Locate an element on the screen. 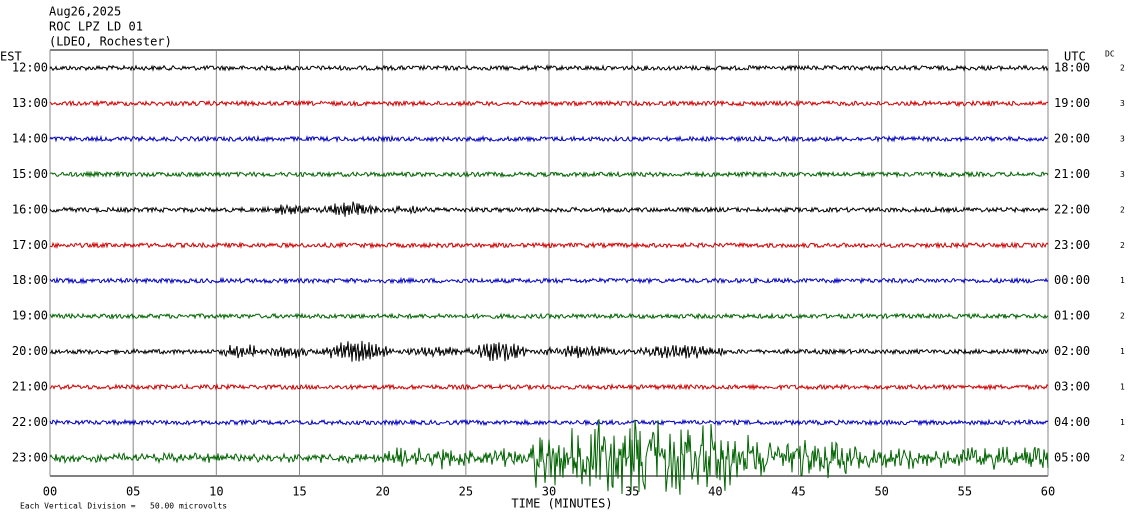 The width and height of the screenshot is (1130, 519). utc-label: 22:00 is located at coordinates (1072, 209).